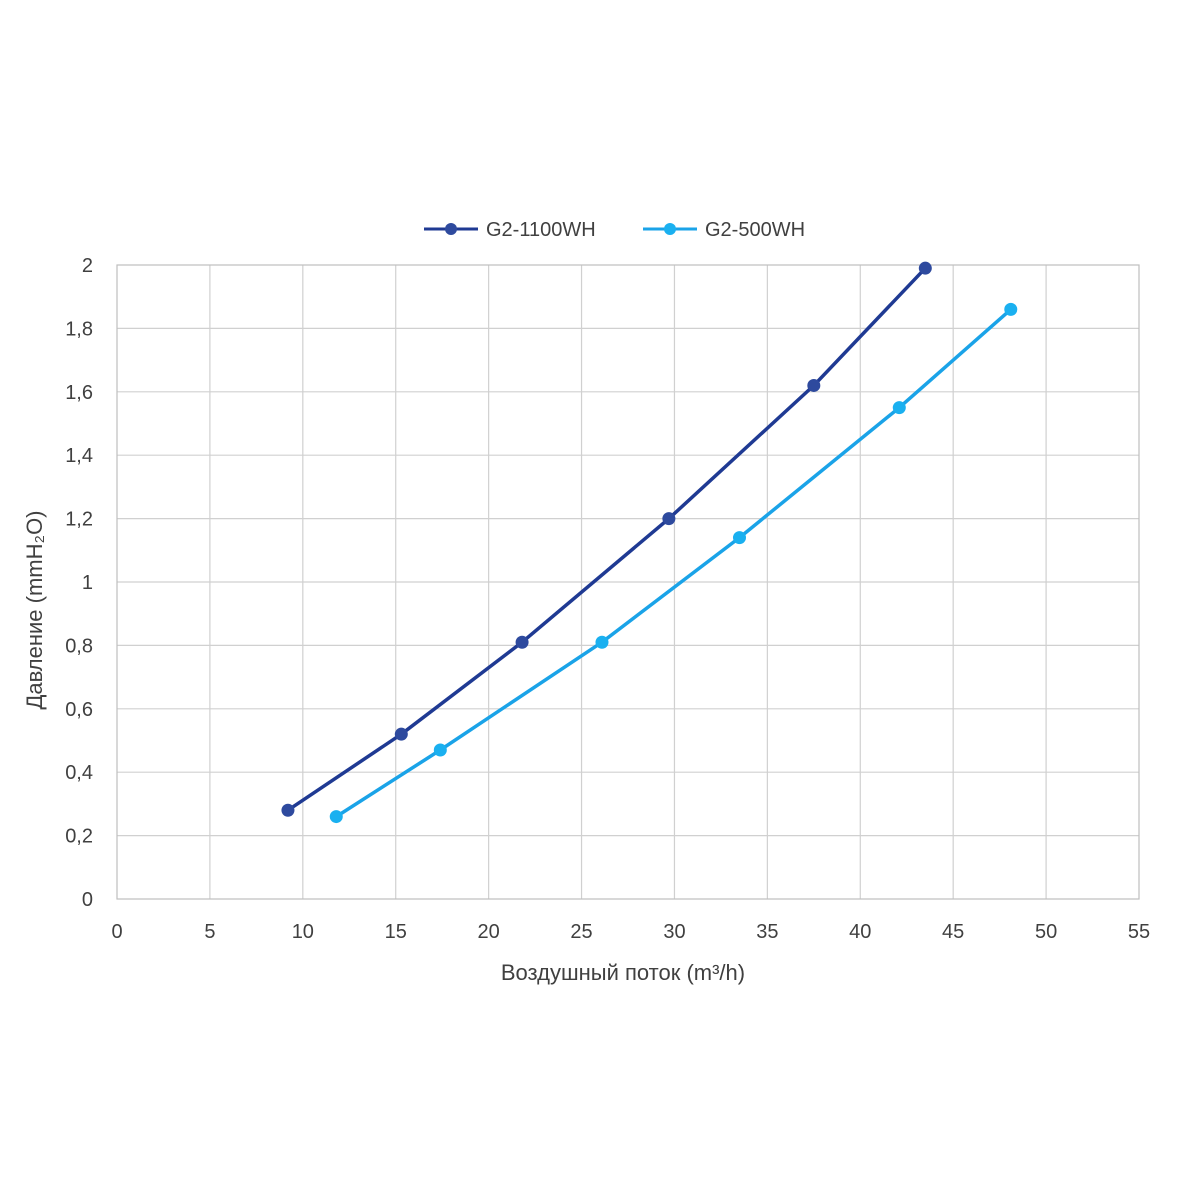 The image size is (1200, 1200). What do you see at coordinates (209, 932) in the screenshot?
I see `x-tick-label: 5` at bounding box center [209, 932].